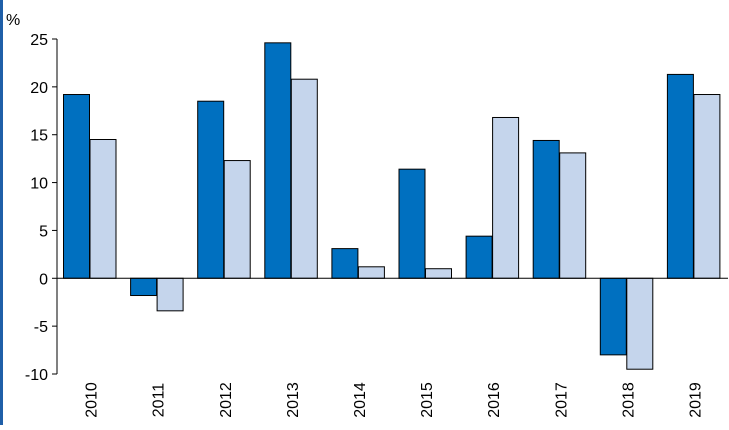  Describe the element at coordinates (39, 136) in the screenshot. I see `y-tick-label: 15` at that location.